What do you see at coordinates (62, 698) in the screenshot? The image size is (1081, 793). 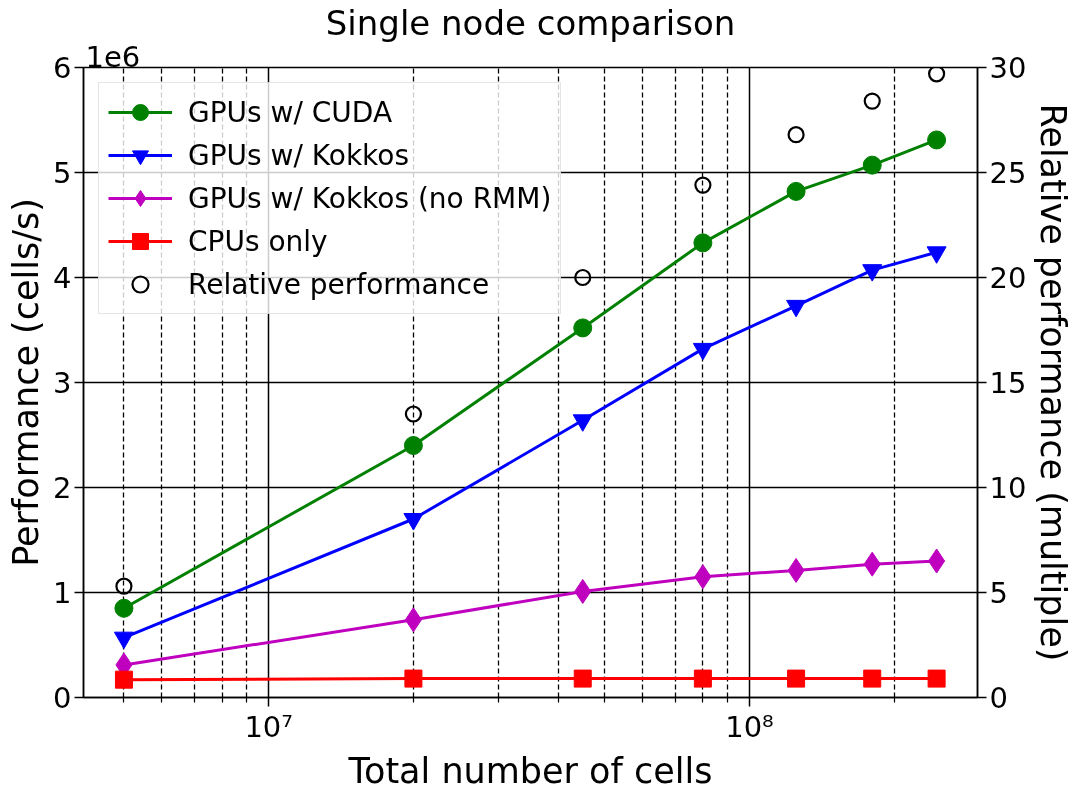 I see `y-tick-label: 0` at bounding box center [62, 698].